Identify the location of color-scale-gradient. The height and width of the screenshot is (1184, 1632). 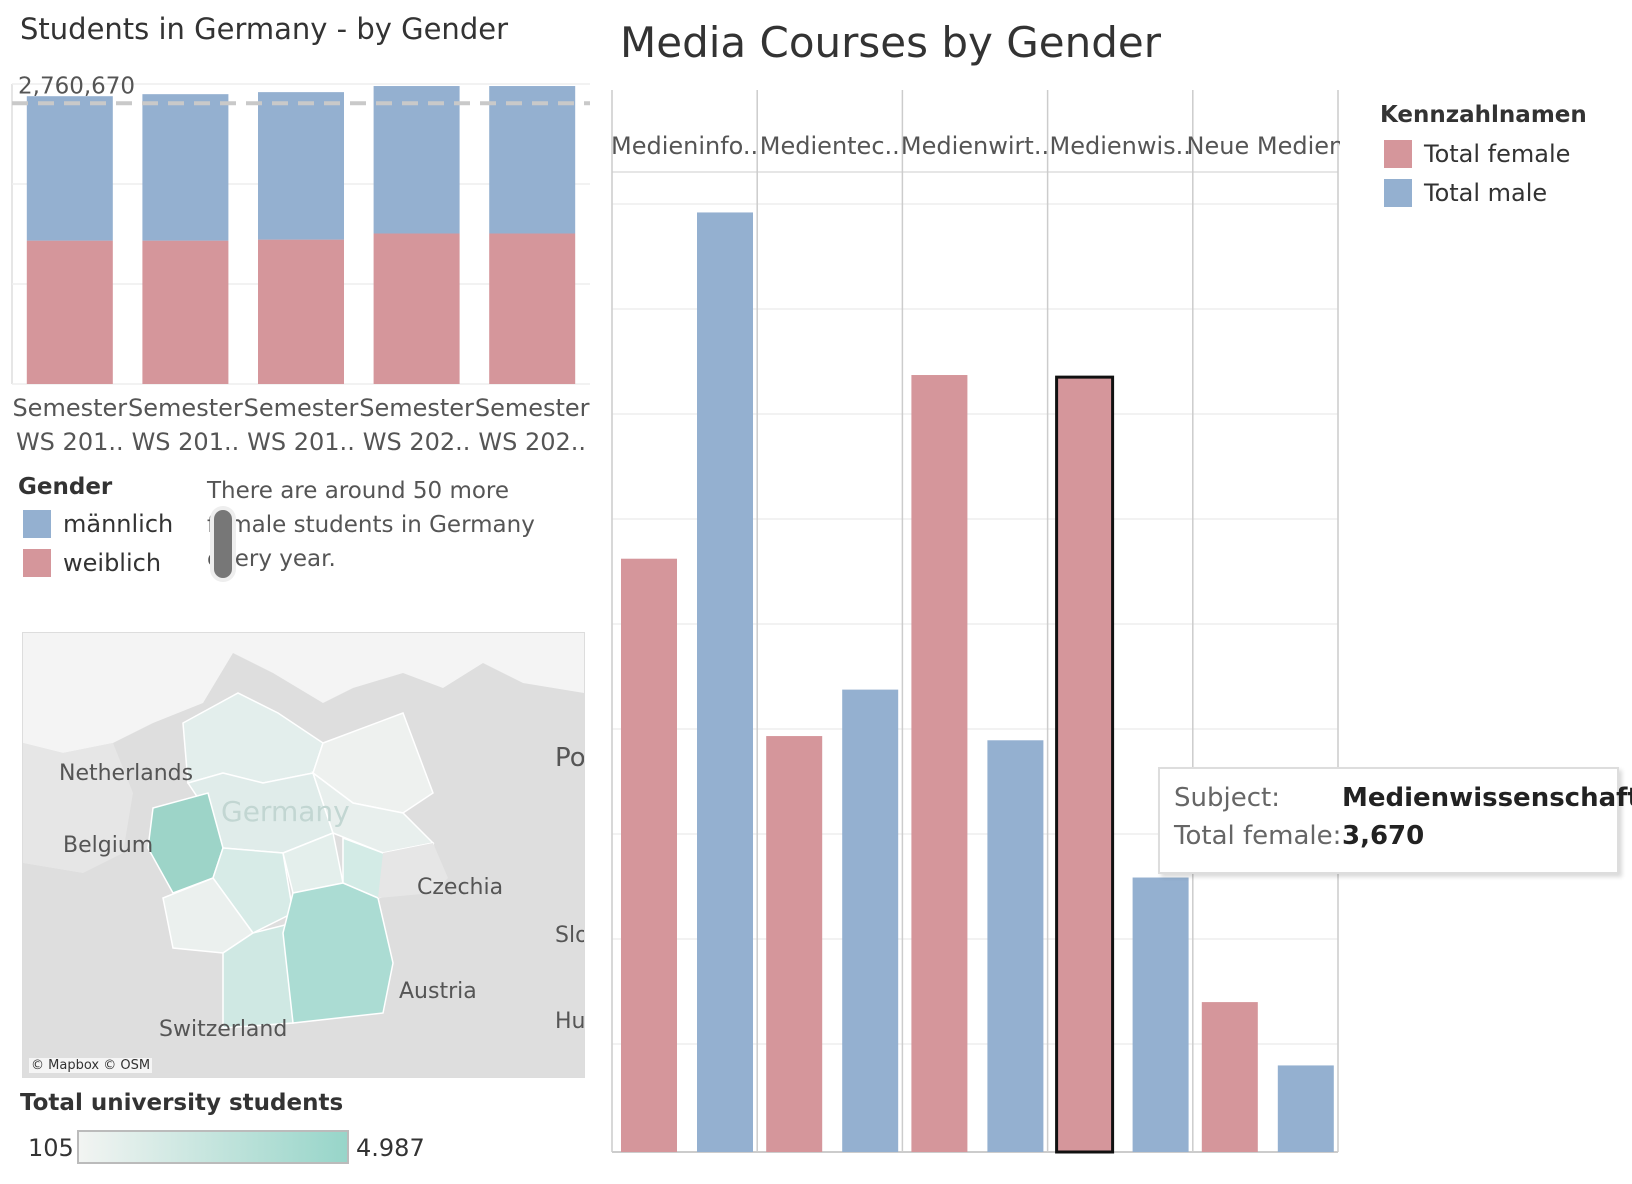
(213, 1147).